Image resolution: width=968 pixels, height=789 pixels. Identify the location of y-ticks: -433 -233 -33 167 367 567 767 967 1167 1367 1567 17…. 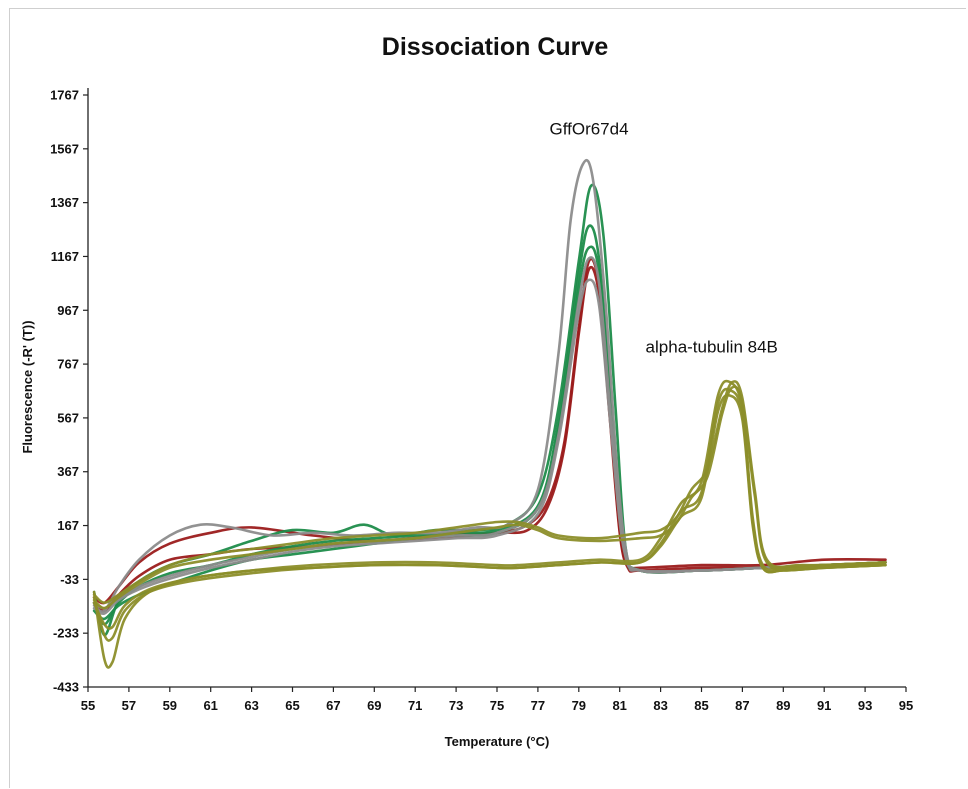
(69, 391).